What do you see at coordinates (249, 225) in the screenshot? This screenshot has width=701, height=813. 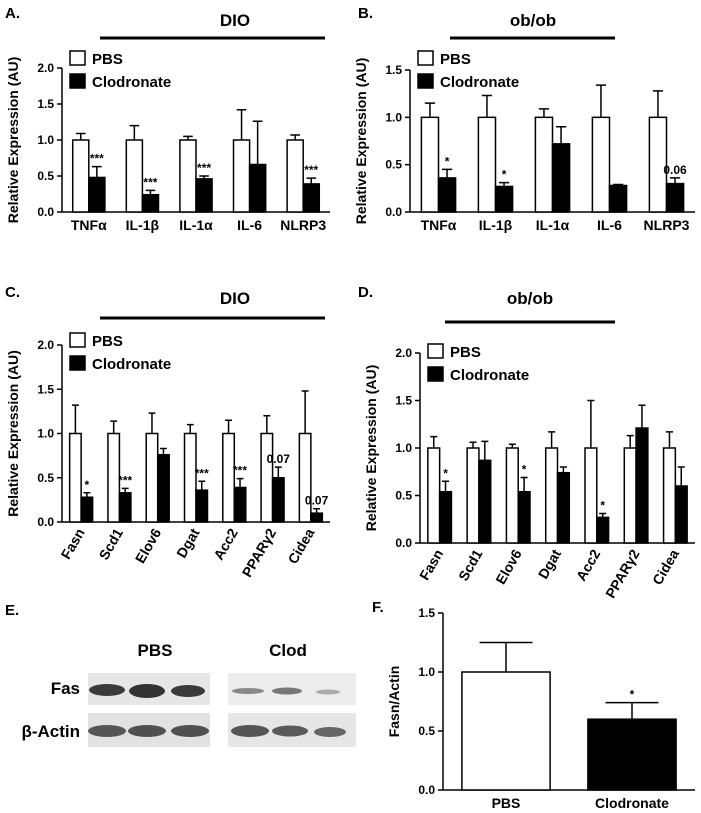 I see `x-tick-label: IL-6` at bounding box center [249, 225].